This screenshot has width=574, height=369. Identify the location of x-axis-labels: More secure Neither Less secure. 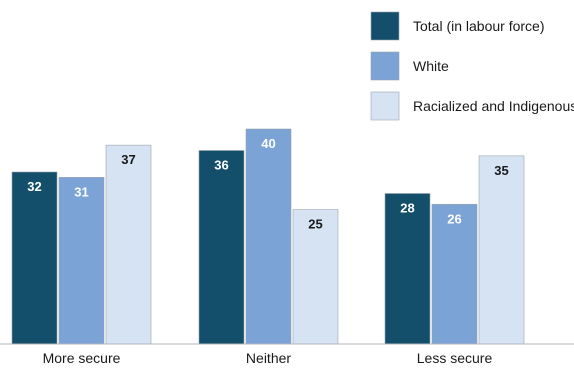
(268, 358).